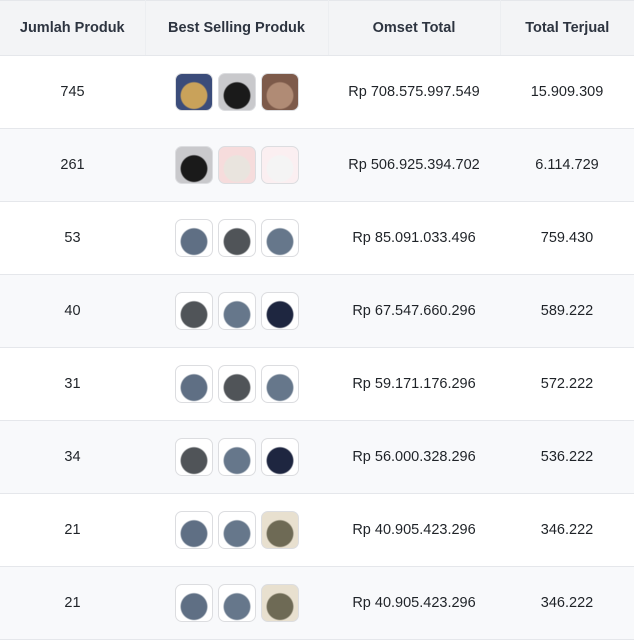 The width and height of the screenshot is (634, 640). What do you see at coordinates (73, 28) in the screenshot?
I see `header-jumlah-produk: Jumlah Produk` at bounding box center [73, 28].